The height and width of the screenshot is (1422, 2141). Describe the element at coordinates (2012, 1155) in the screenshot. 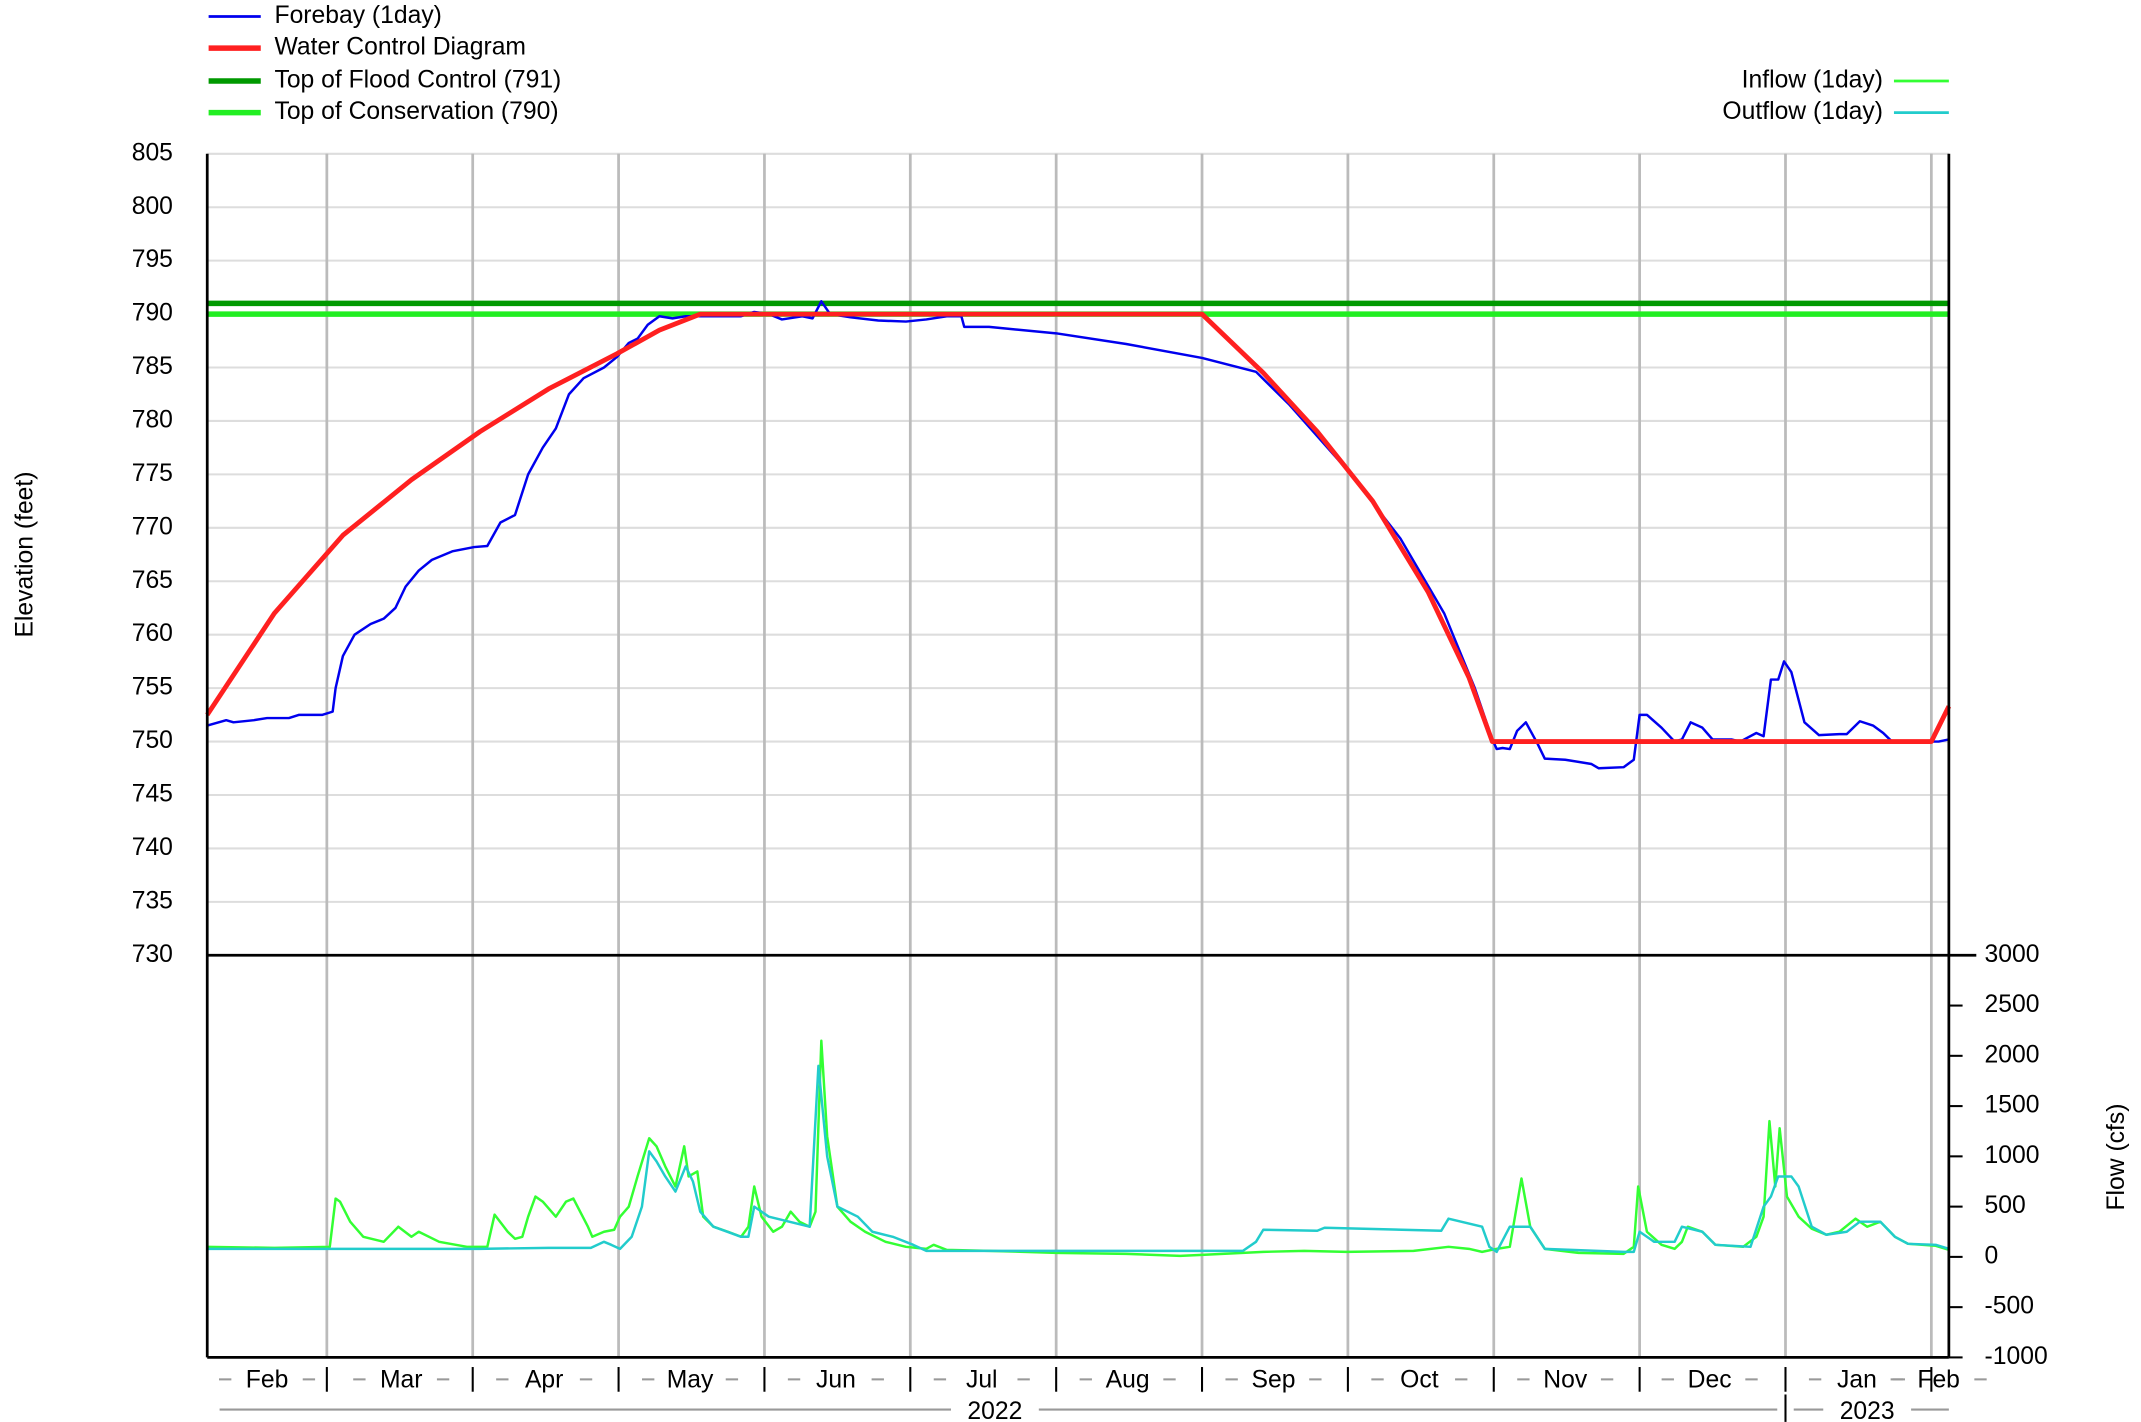

I see `y2-tick-label: 1000` at that location.